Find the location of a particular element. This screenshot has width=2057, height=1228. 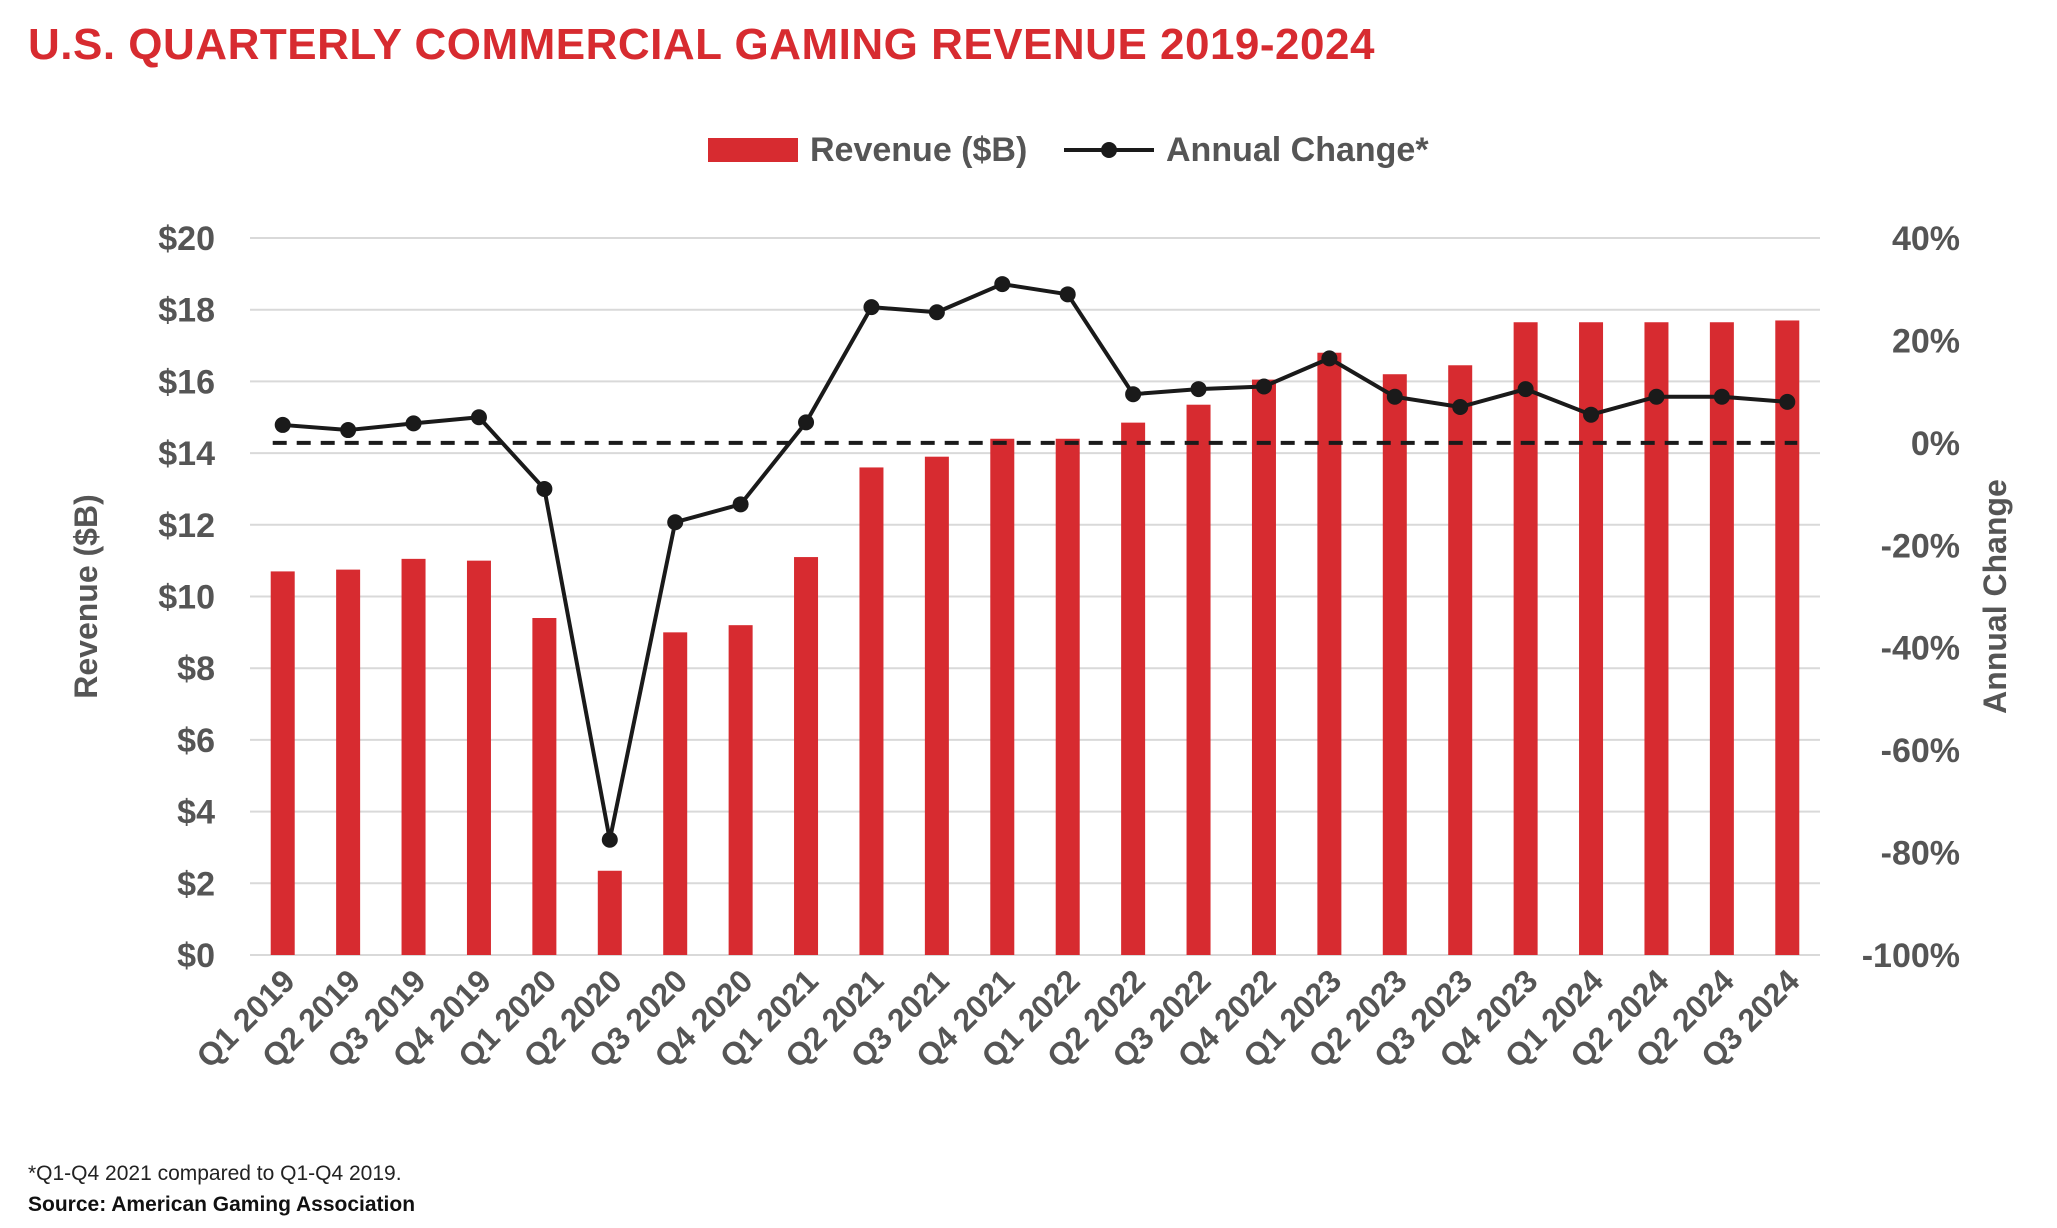

y-left-tick-label: $14 is located at coordinates (186, 454).